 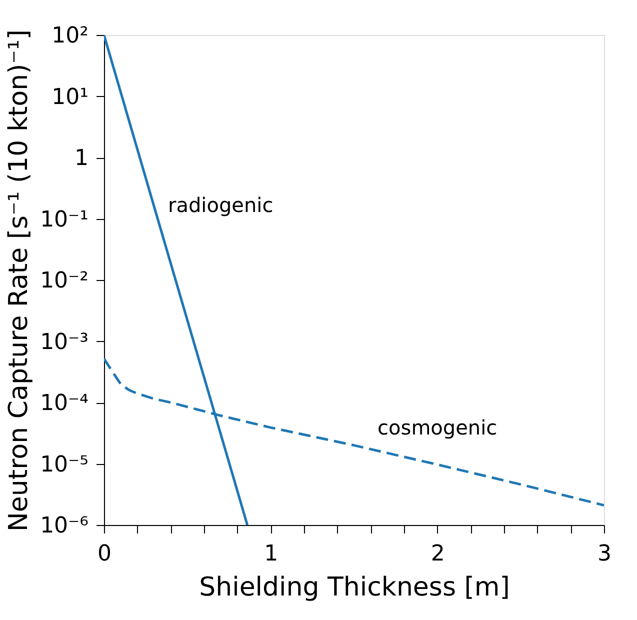 I want to click on x-tick-label: 1, so click(x=271, y=554).